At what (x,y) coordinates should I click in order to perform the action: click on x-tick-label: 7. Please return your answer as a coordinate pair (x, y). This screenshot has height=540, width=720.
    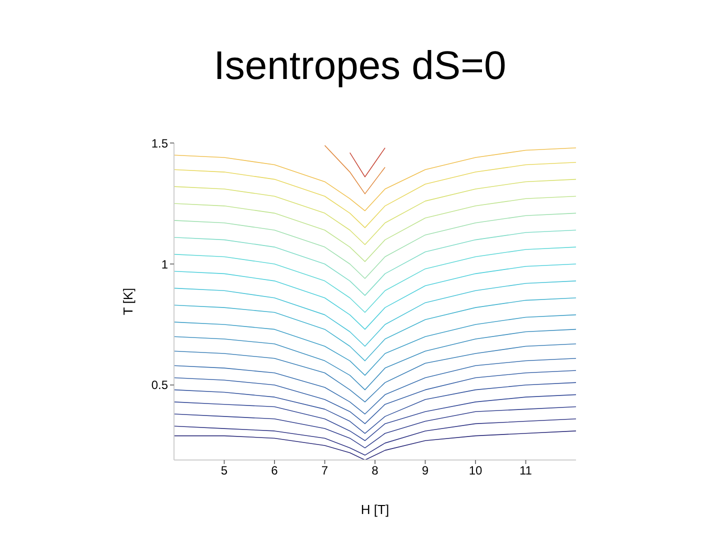
    Looking at the image, I should click on (324, 471).